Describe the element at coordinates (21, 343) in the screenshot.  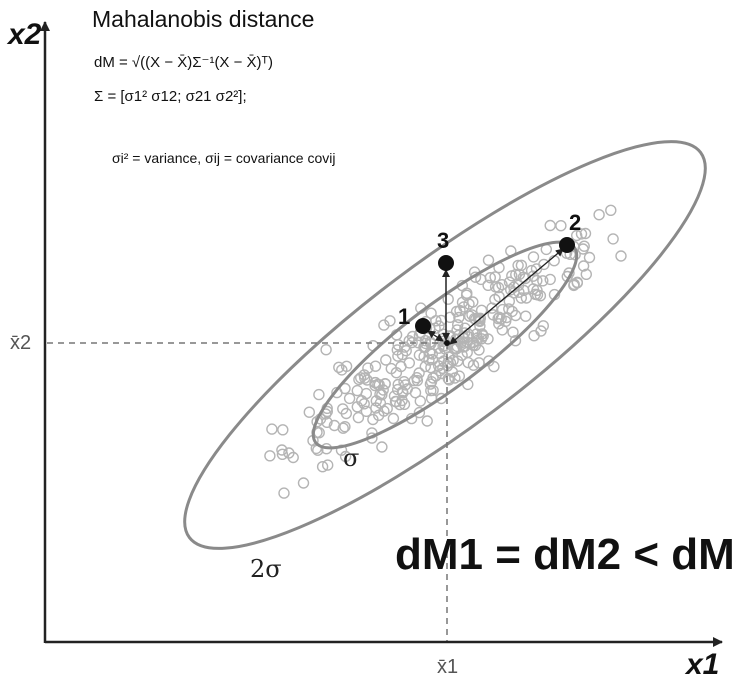
I see `mean-x2-label: x̄2` at that location.